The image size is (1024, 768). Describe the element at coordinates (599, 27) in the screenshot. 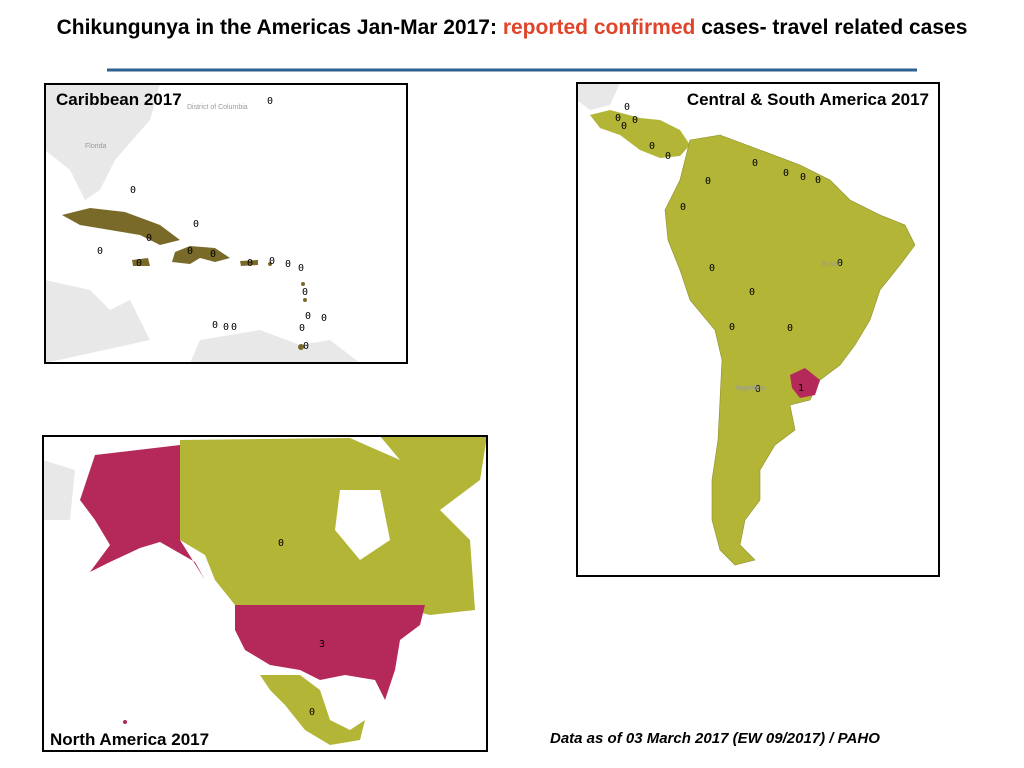

I see `title-highlight: reported confirmed` at that location.